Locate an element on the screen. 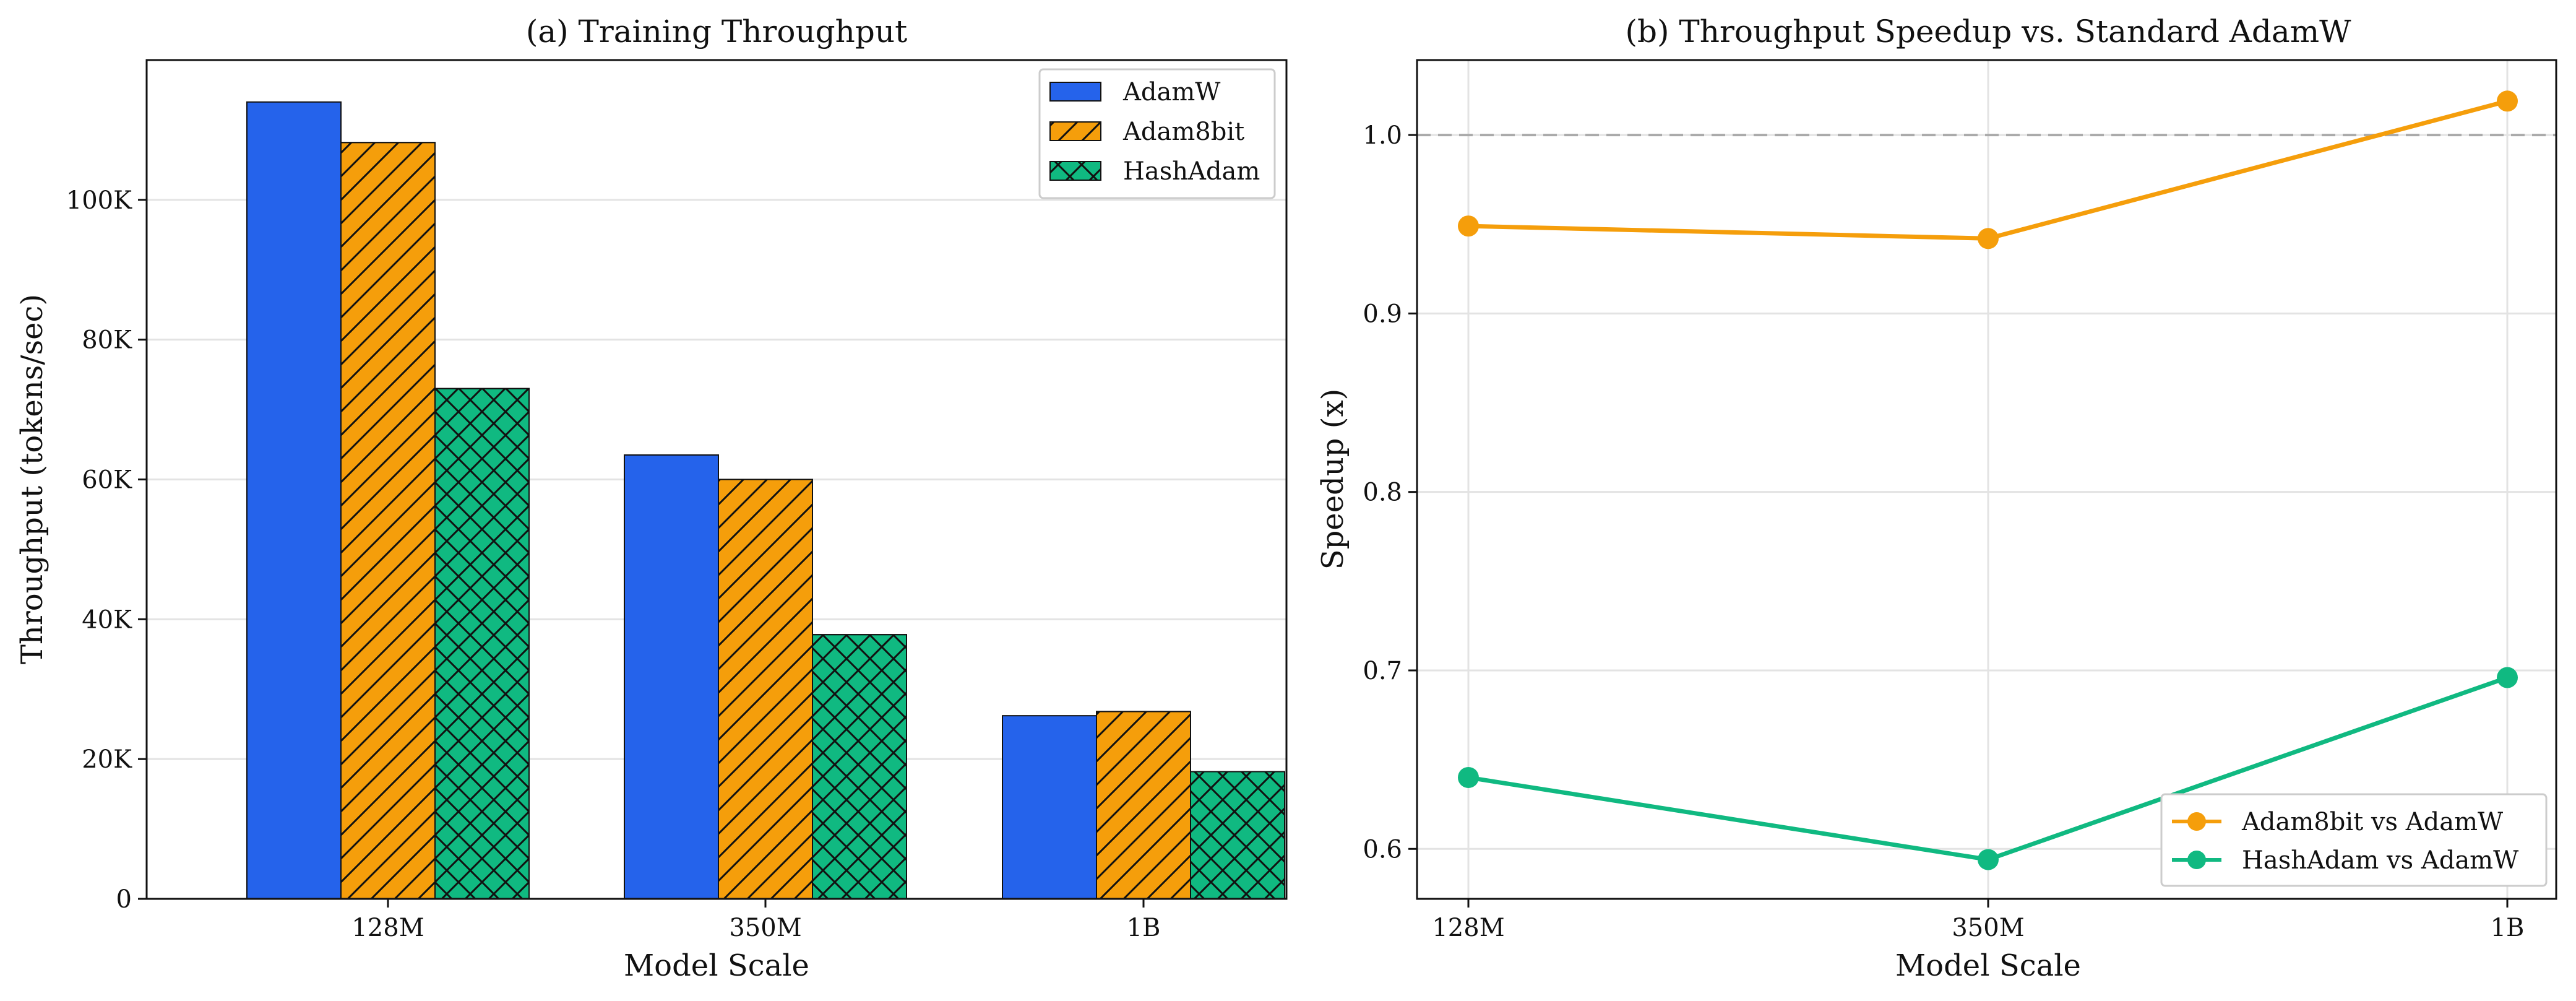 This screenshot has height=1001, width=2576. legend-marker-adam8bit is located at coordinates (2196, 822).